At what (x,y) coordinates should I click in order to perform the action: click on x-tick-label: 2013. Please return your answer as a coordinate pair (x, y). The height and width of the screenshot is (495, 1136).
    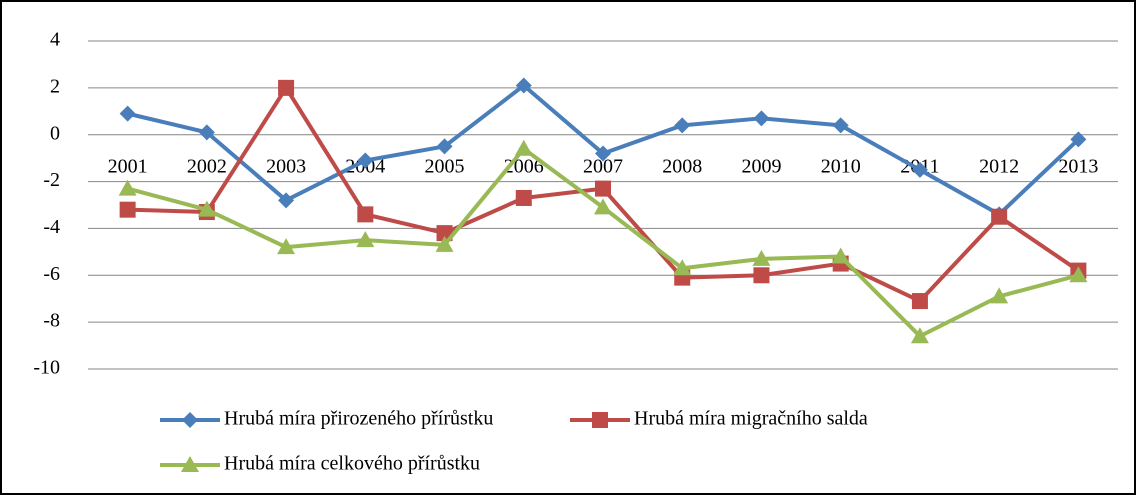
    Looking at the image, I should click on (1078, 166).